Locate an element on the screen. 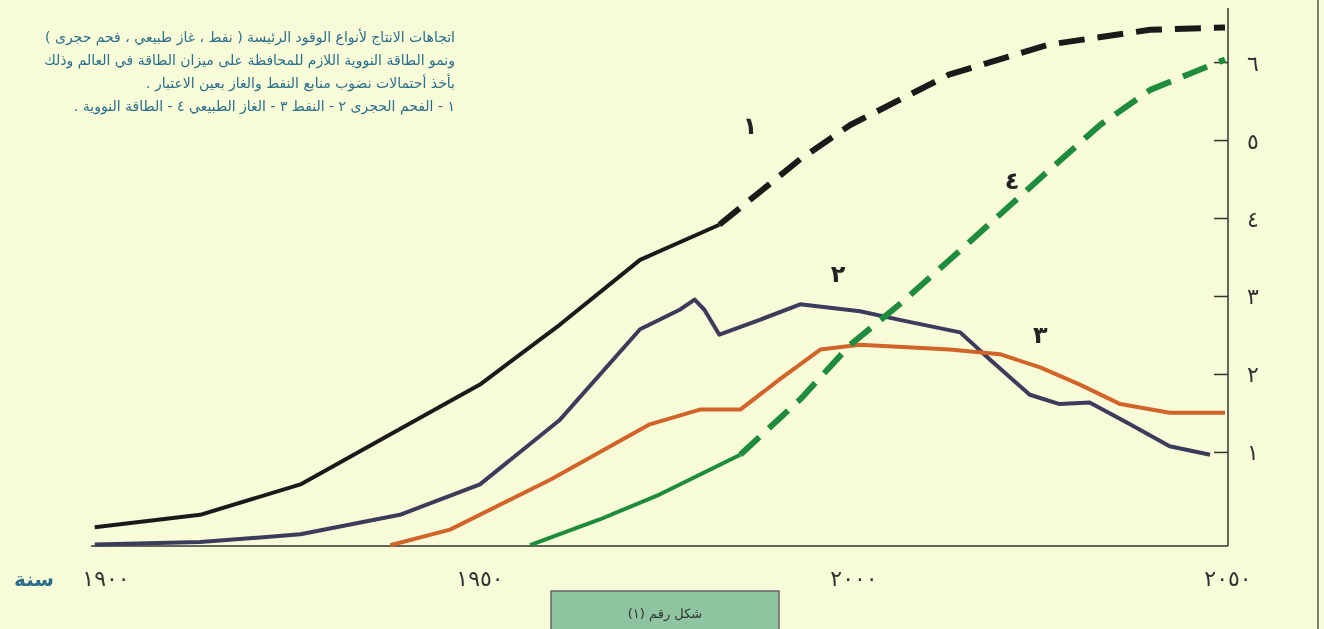  series-label: ٢ is located at coordinates (838, 274).